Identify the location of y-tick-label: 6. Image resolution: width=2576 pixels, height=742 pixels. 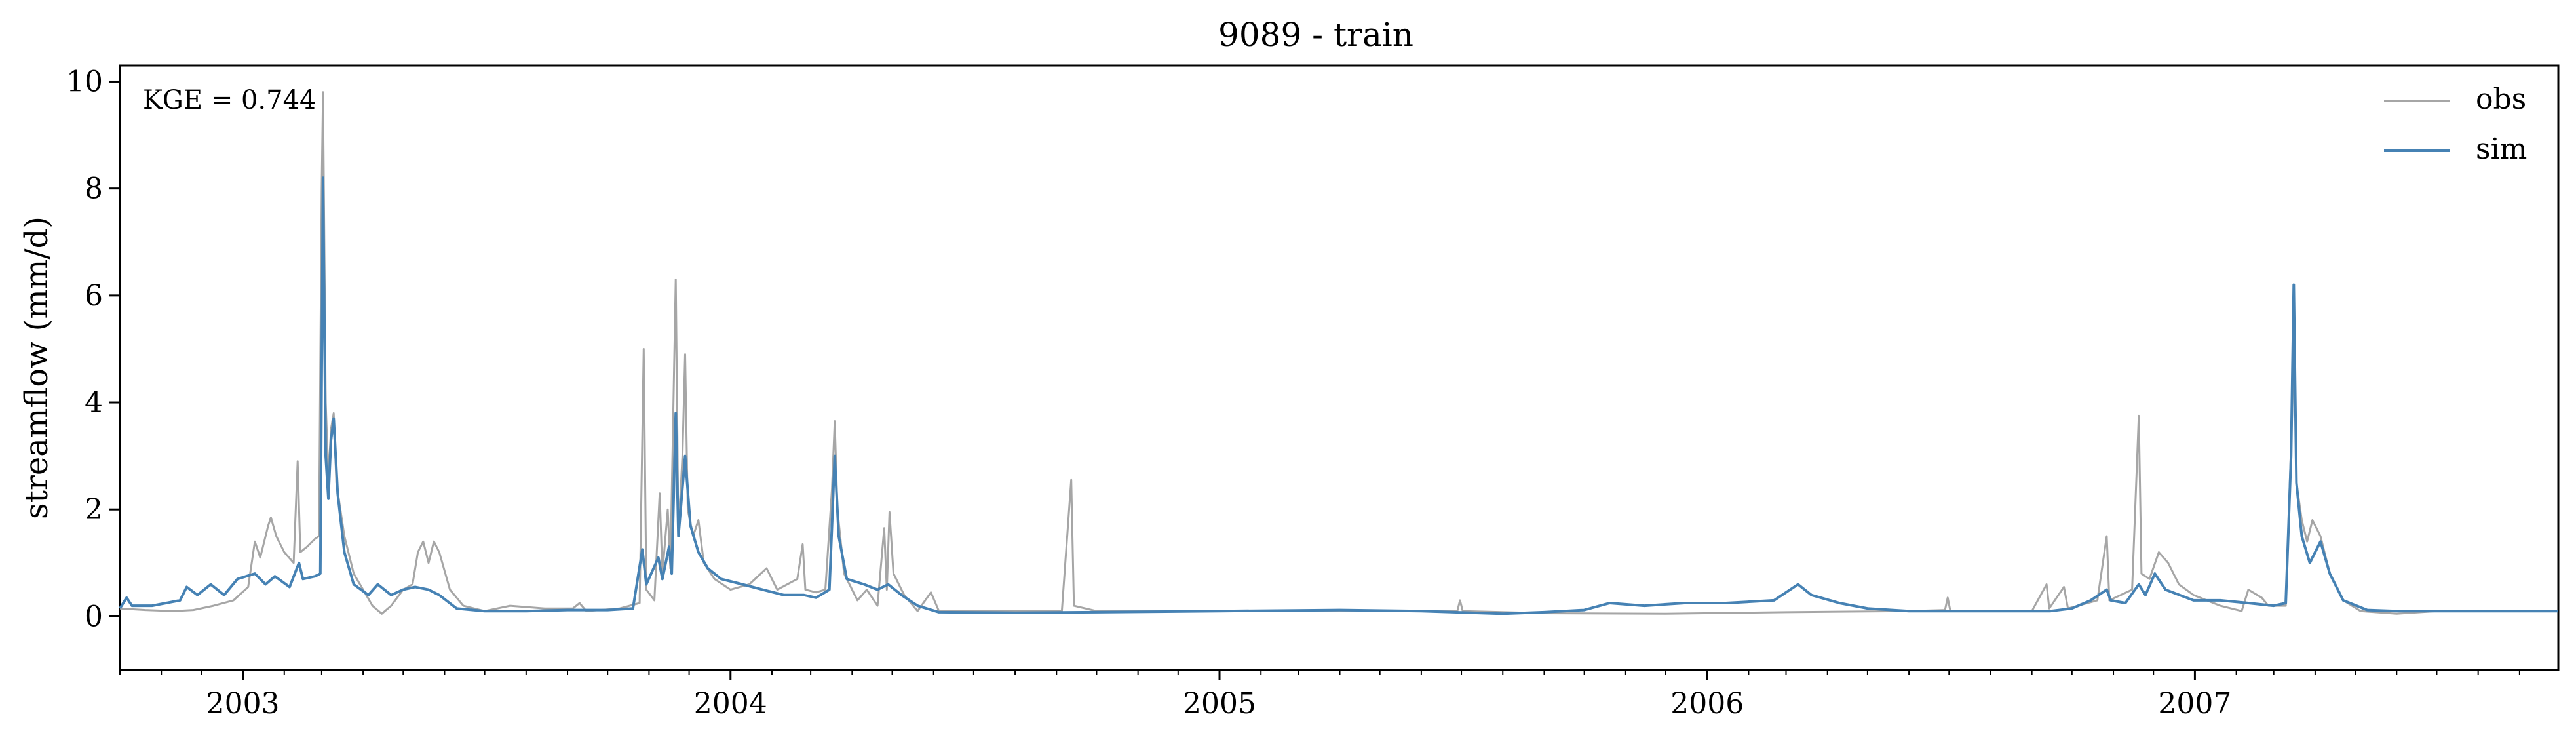
(94, 296).